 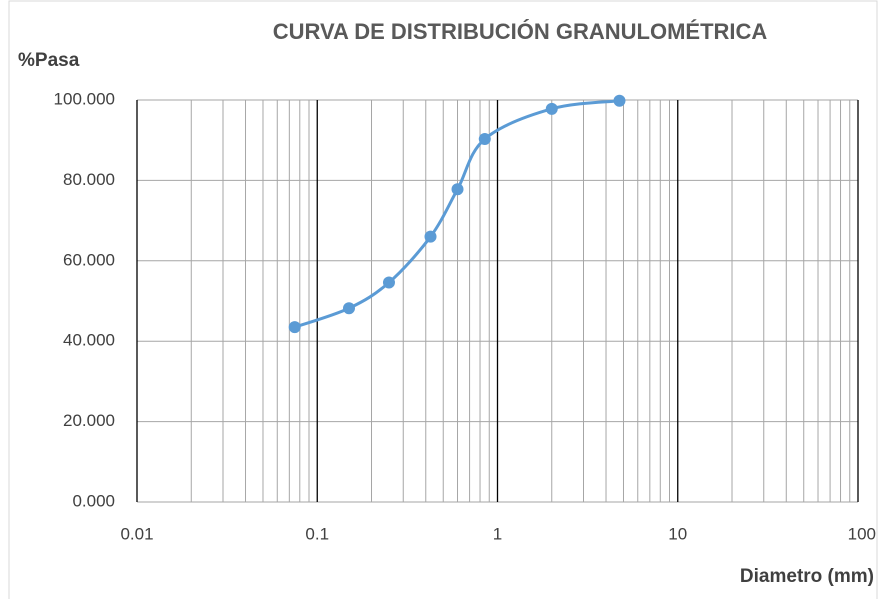 What do you see at coordinates (862, 533) in the screenshot?
I see `x-tick-label: 100` at bounding box center [862, 533].